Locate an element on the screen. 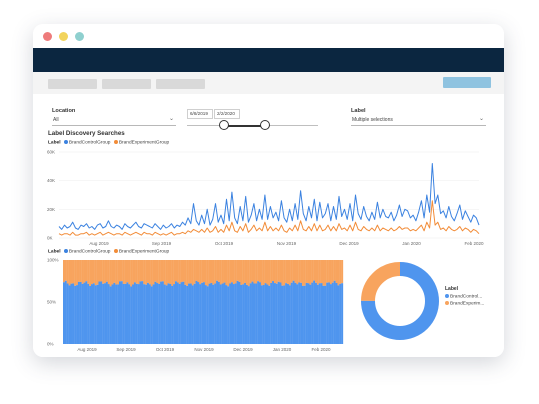  date-slider-start-handle is located at coordinates (224, 125).